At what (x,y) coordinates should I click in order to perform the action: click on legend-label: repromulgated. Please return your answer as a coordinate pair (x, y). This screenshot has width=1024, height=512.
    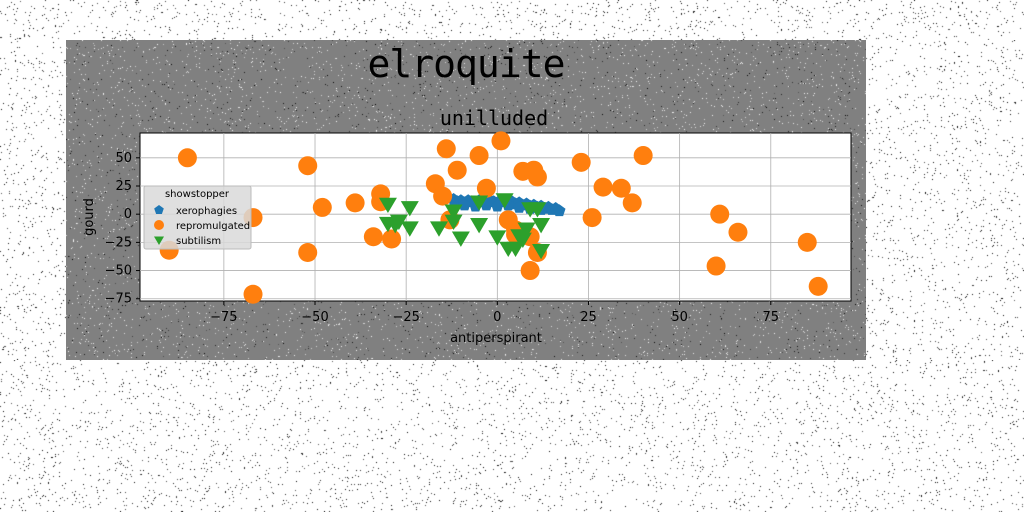
    Looking at the image, I should click on (213, 226).